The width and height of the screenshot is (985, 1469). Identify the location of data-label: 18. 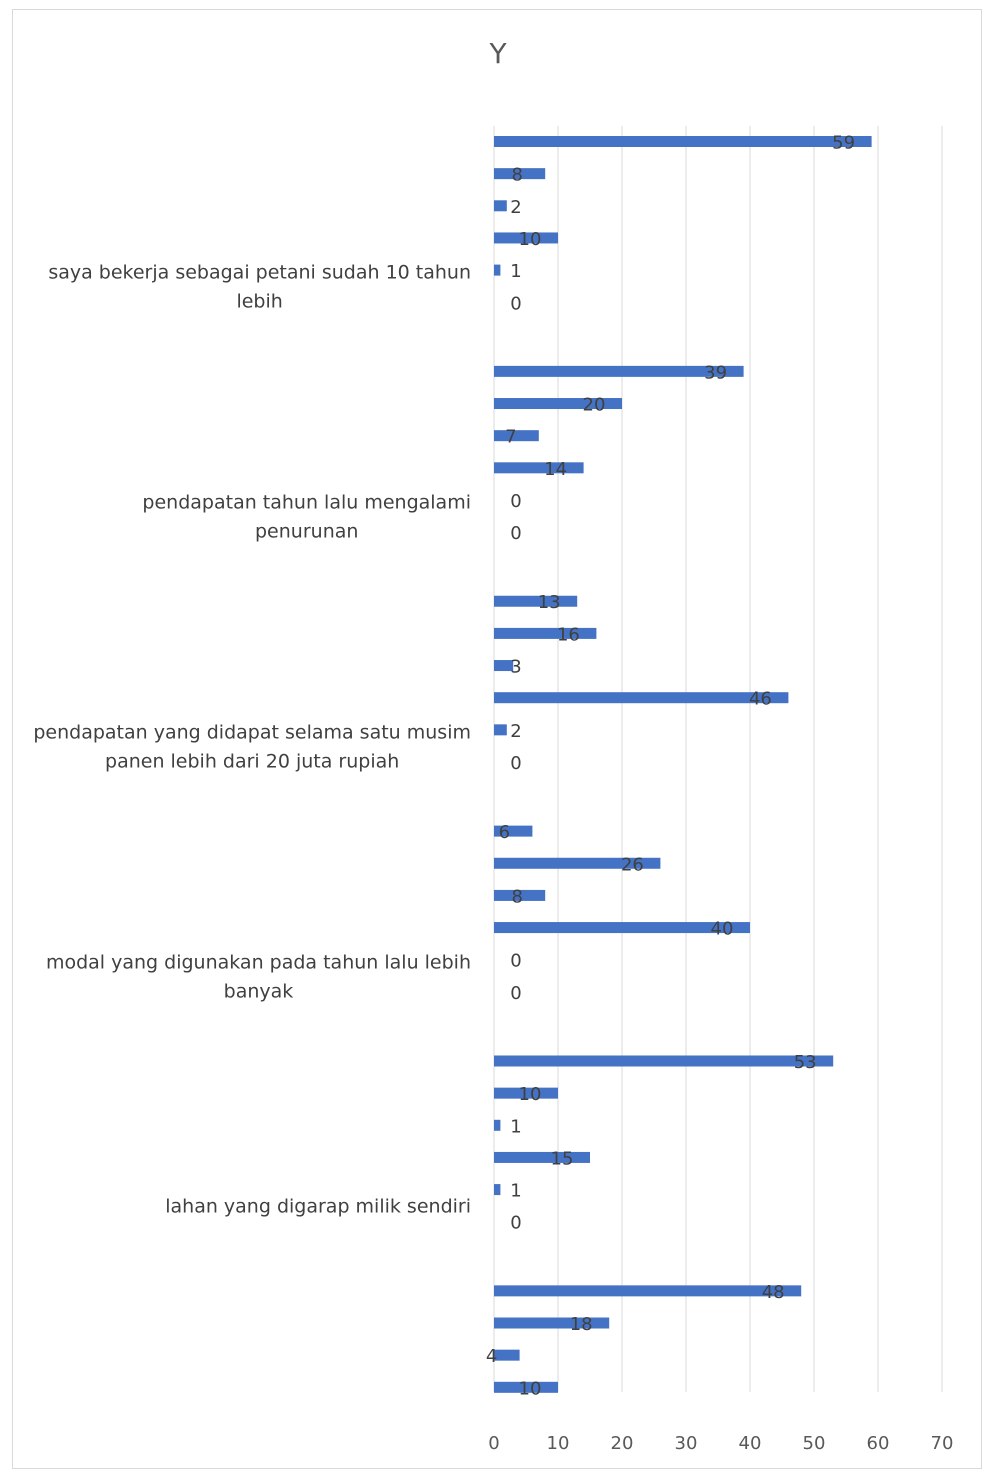
(581, 1324).